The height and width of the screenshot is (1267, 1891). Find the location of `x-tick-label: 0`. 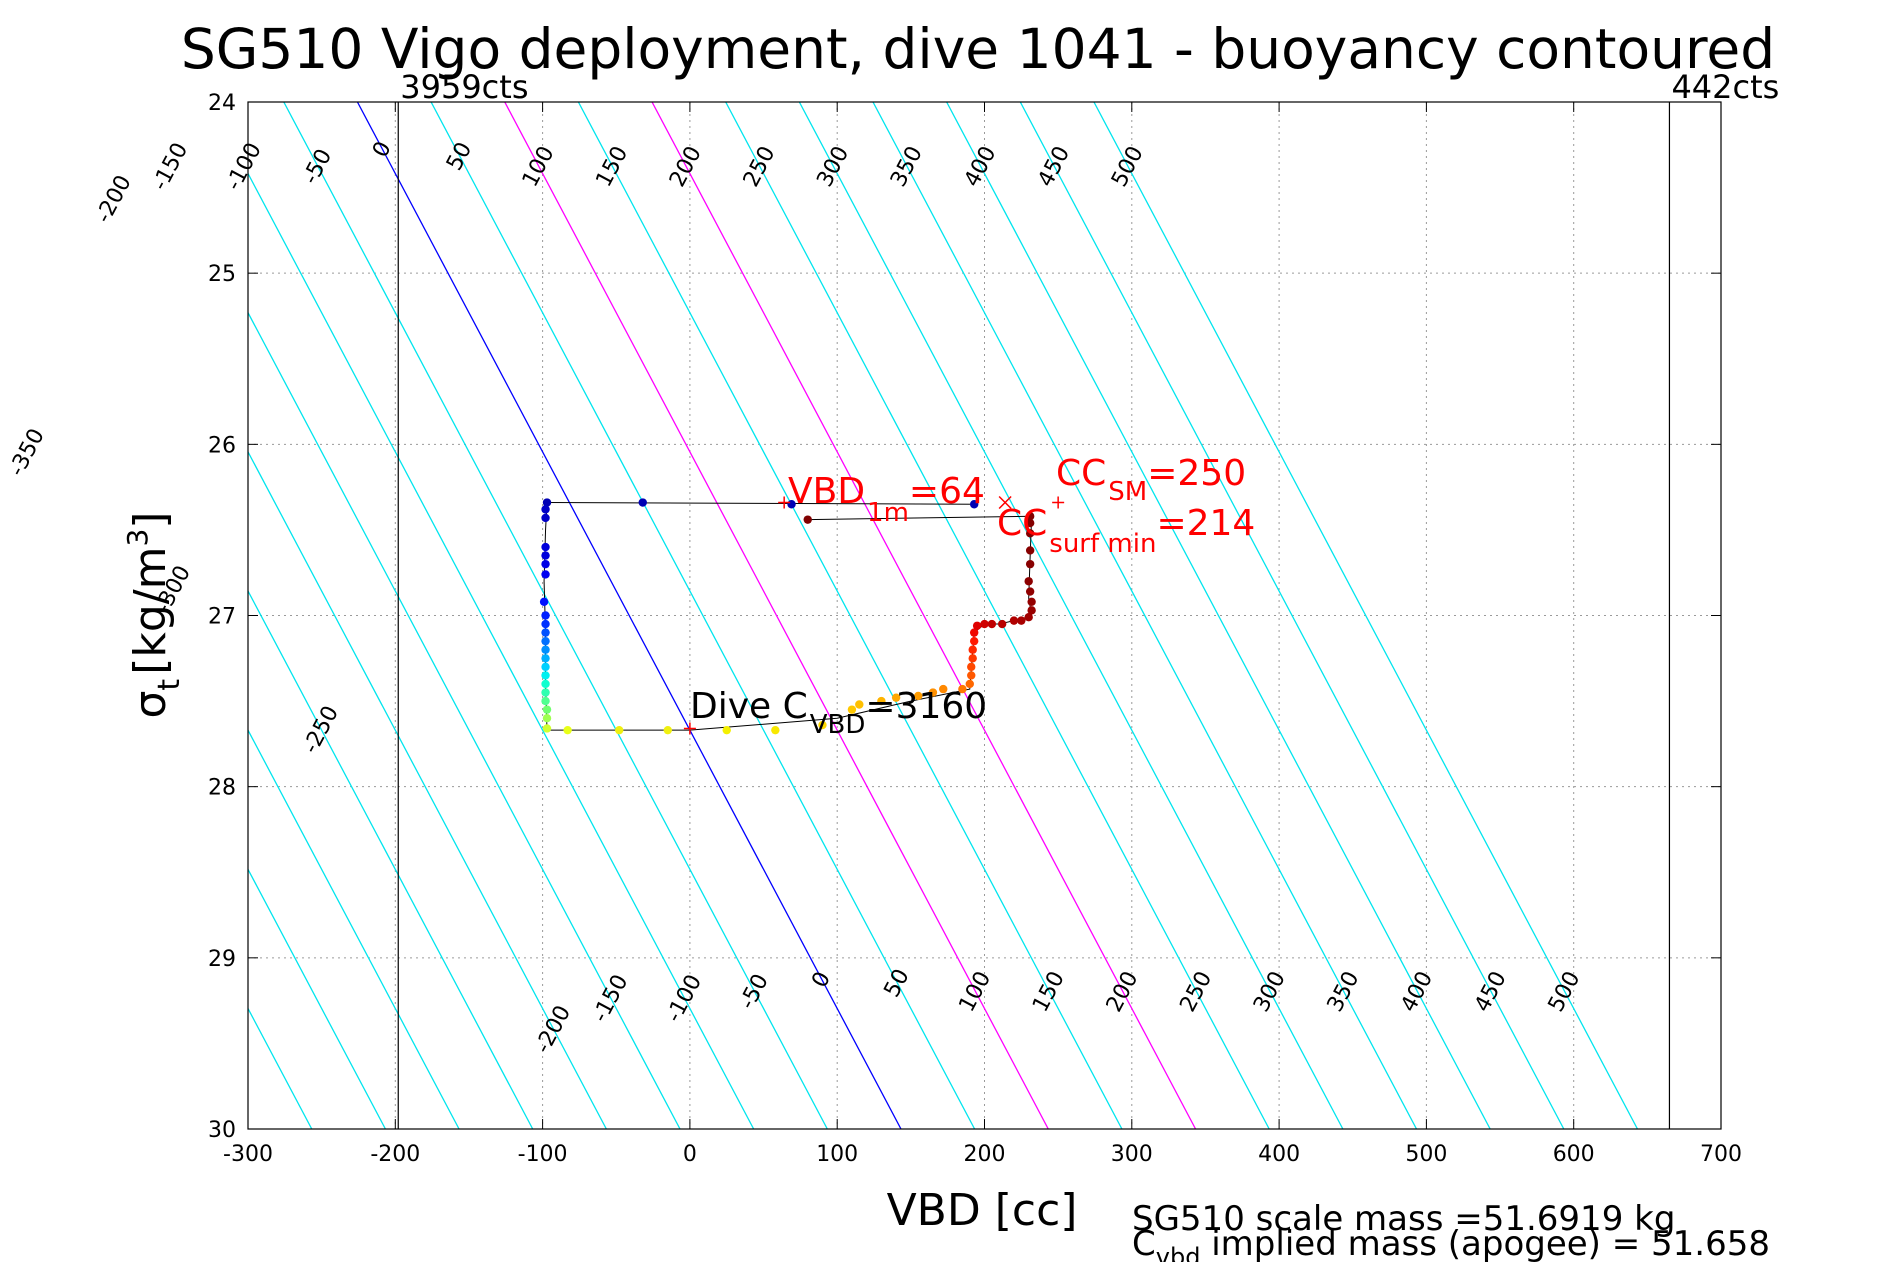

x-tick-label: 0 is located at coordinates (690, 1154).